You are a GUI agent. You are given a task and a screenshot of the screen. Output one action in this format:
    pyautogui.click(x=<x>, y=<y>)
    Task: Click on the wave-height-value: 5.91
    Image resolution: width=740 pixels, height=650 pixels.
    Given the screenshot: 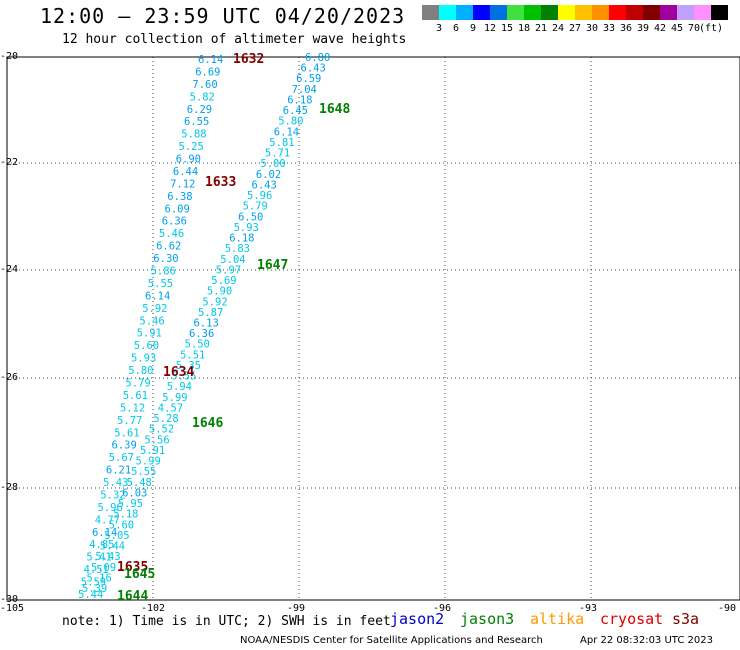 What is the action you would take?
    pyautogui.click(x=152, y=451)
    